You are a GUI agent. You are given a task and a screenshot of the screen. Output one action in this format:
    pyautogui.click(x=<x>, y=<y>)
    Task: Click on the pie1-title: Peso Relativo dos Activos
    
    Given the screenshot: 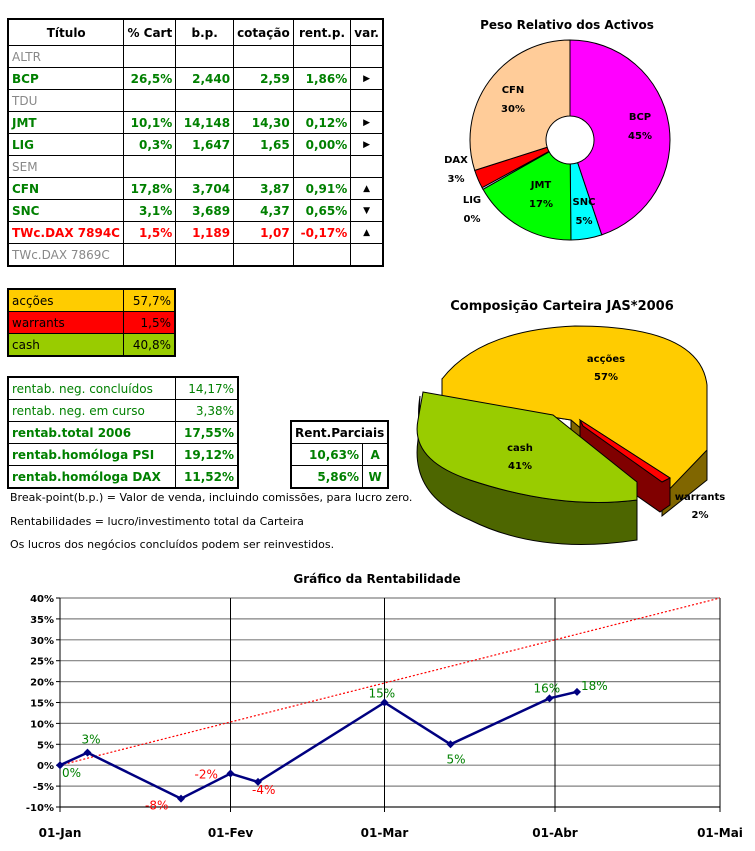 What is the action you would take?
    pyautogui.click(x=567, y=25)
    